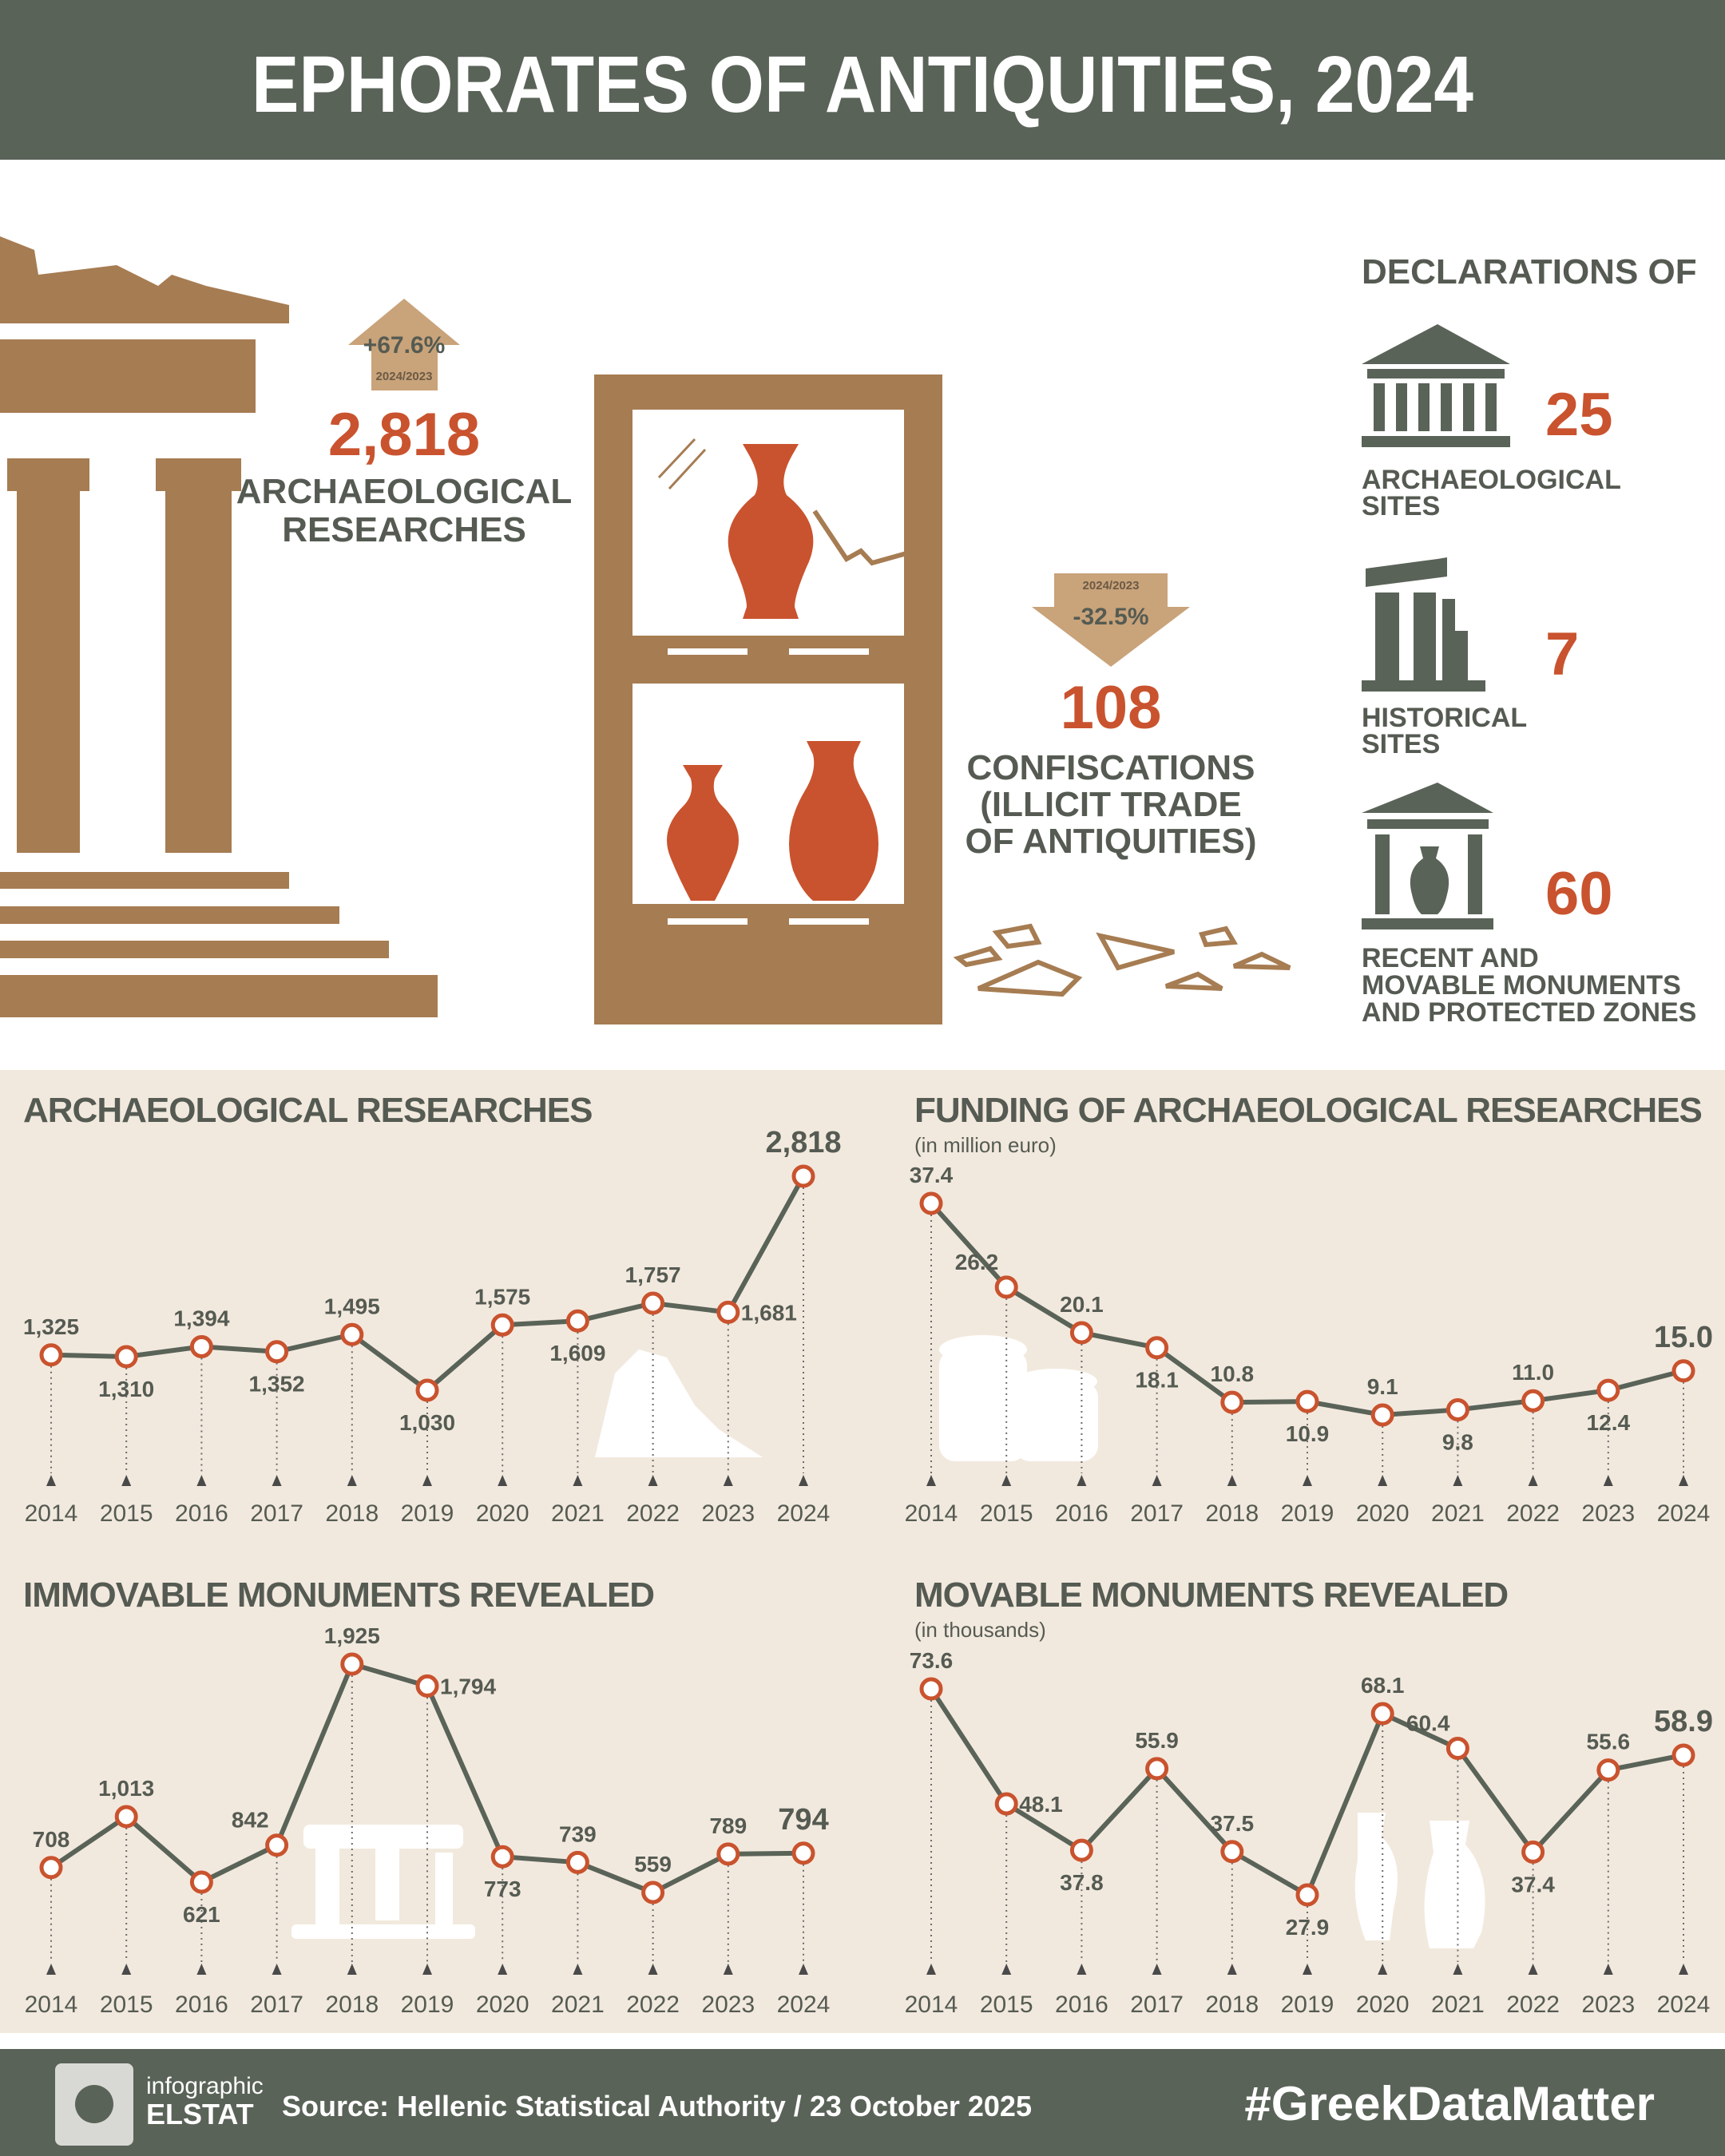  What do you see at coordinates (1529, 1012) in the screenshot?
I see `declaration-label: AND PROTECTED ZONES` at bounding box center [1529, 1012].